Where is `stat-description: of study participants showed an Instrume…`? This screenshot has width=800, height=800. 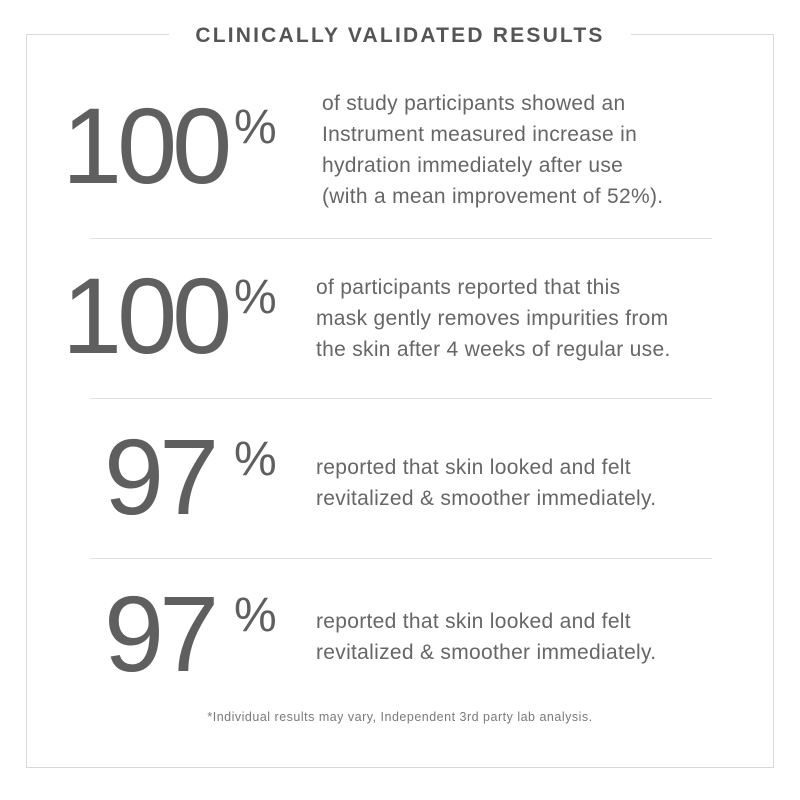 stat-description: of study participants showed an Instrume… is located at coordinates (493, 150).